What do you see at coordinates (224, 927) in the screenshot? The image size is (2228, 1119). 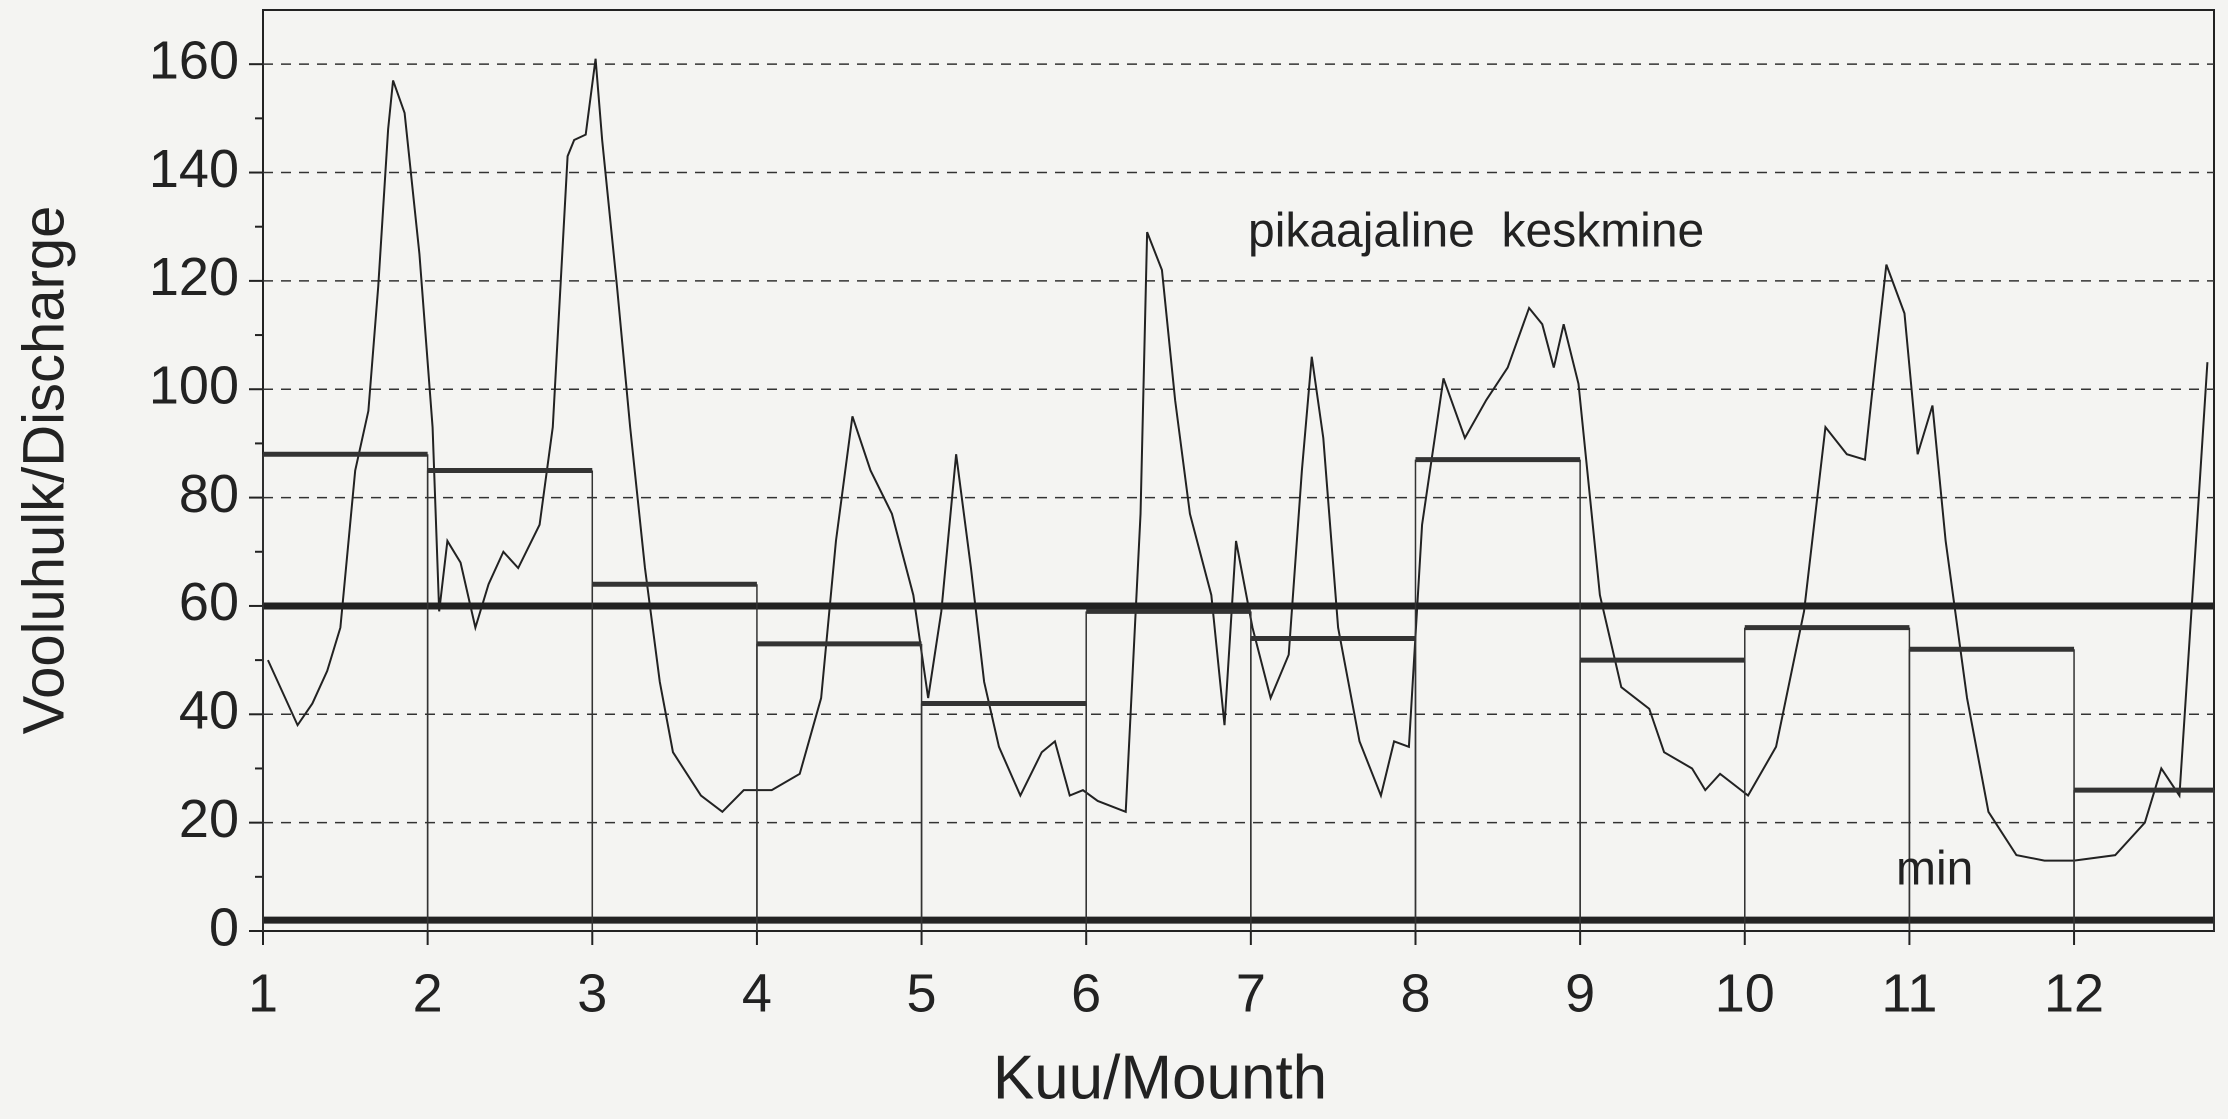 I see `y-tick-label: 0` at bounding box center [224, 927].